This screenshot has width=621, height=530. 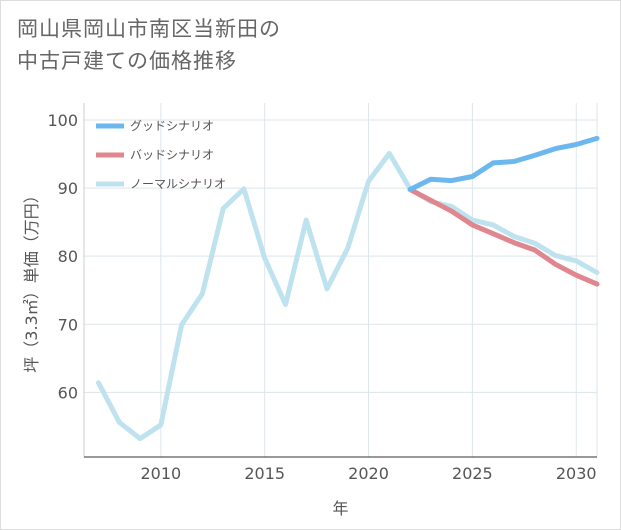 What do you see at coordinates (31, 279) in the screenshot?
I see `y-axis-label: 坪（3.3㎡）単価（万円）` at bounding box center [31, 279].